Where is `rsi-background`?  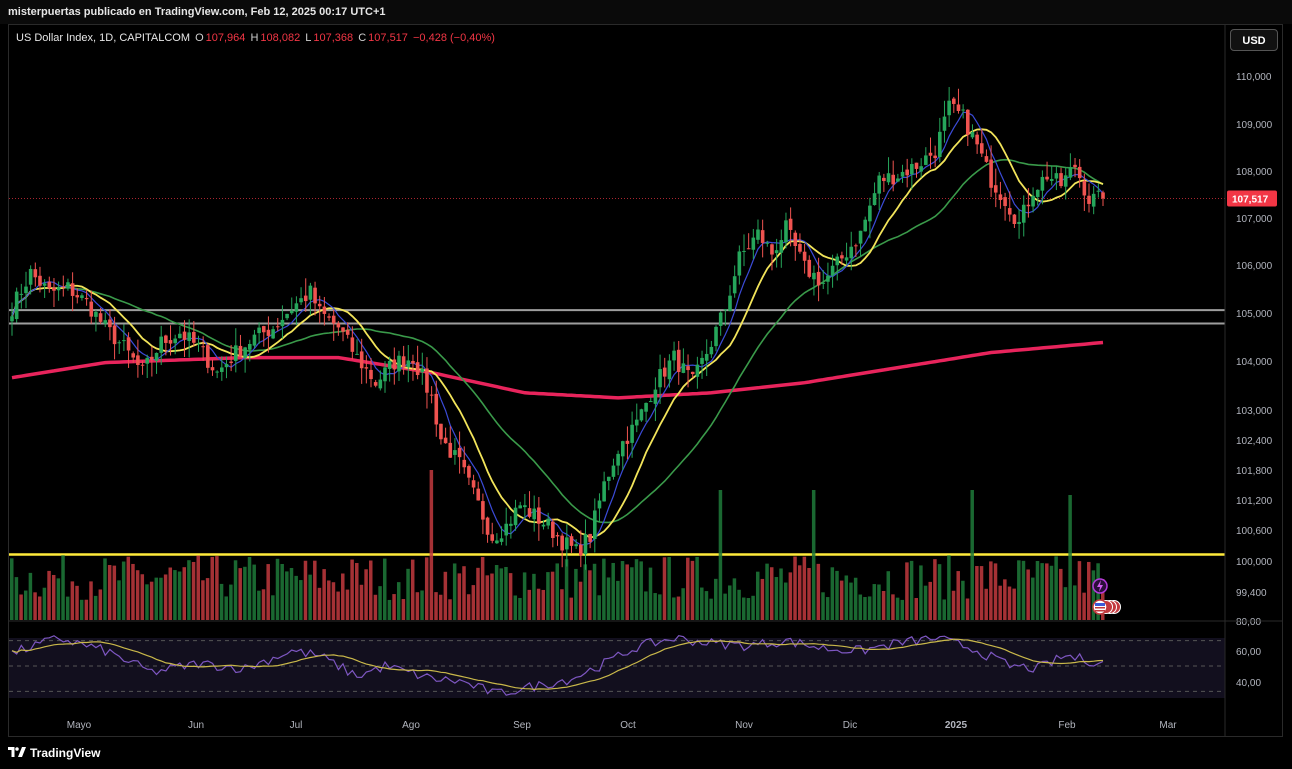
rsi-background is located at coordinates (617, 668).